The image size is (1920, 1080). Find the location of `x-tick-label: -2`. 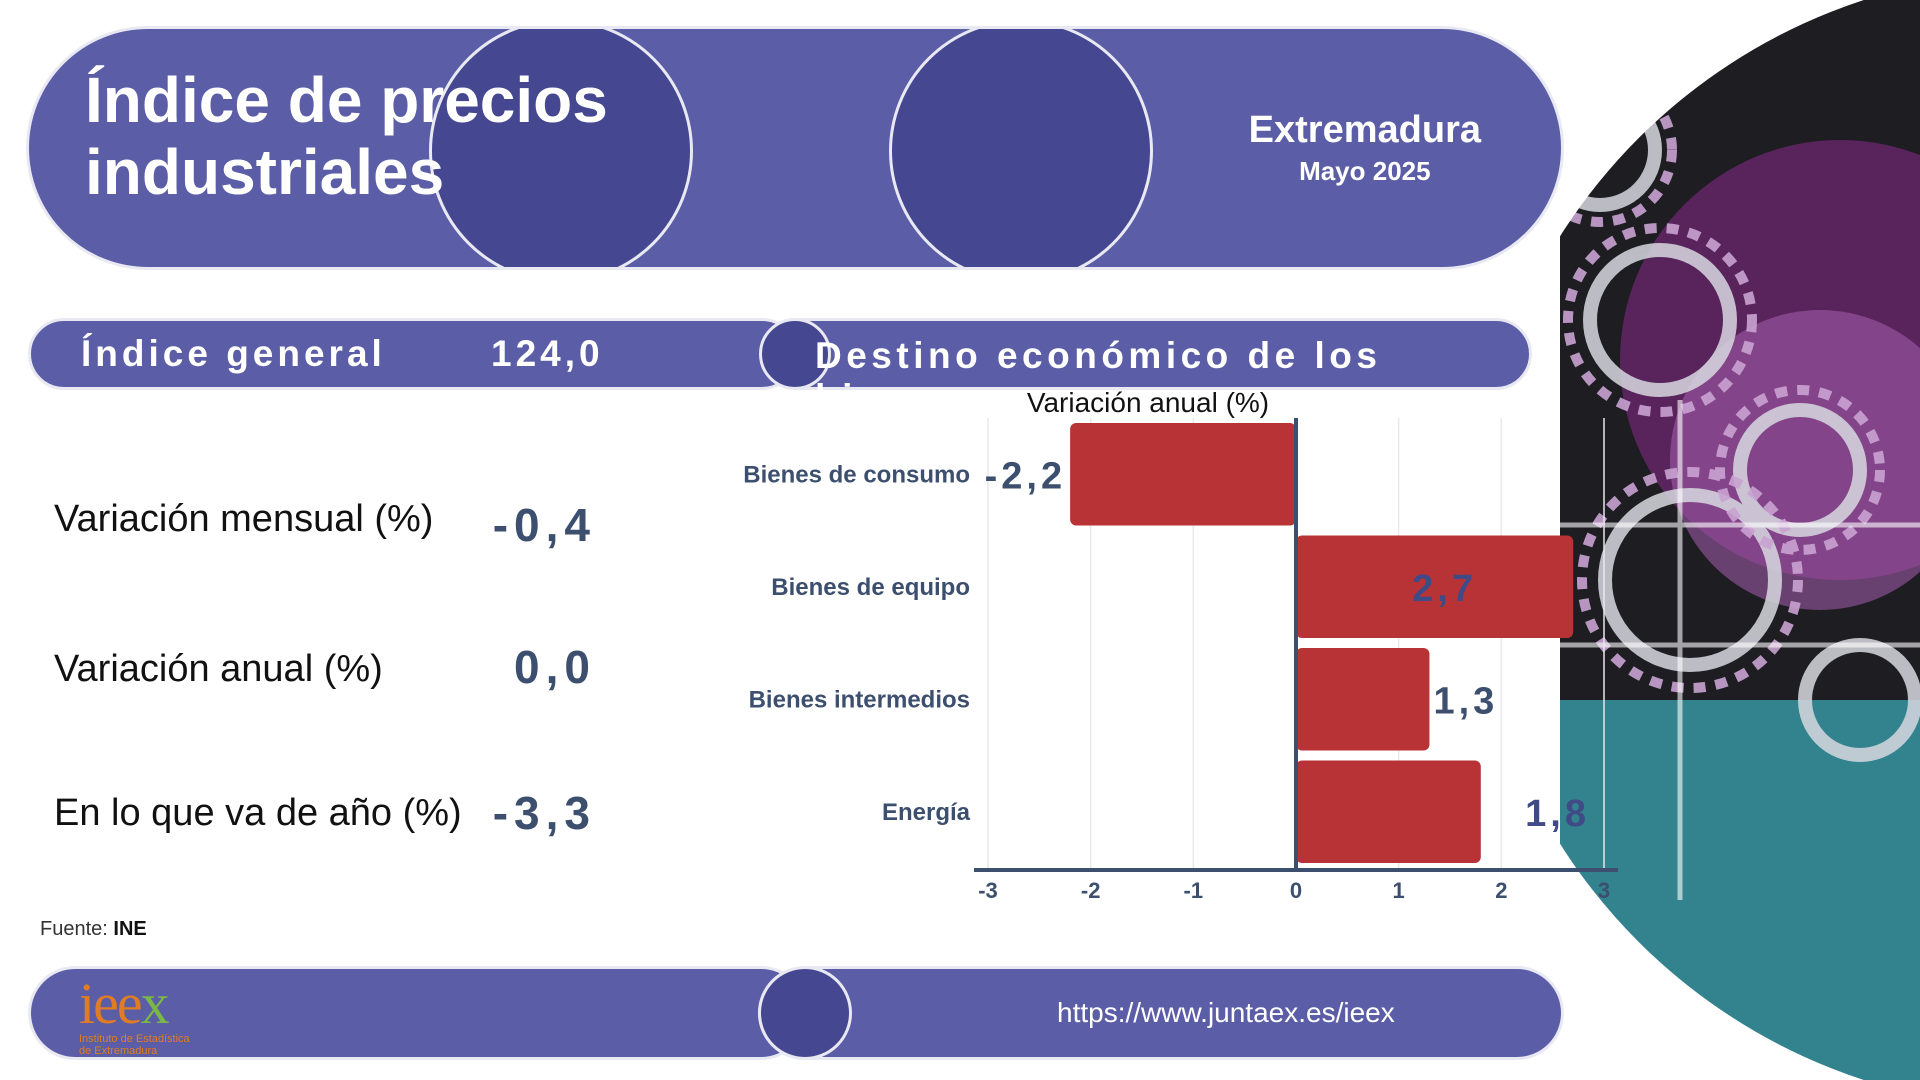

x-tick-label: -2 is located at coordinates (1091, 890).